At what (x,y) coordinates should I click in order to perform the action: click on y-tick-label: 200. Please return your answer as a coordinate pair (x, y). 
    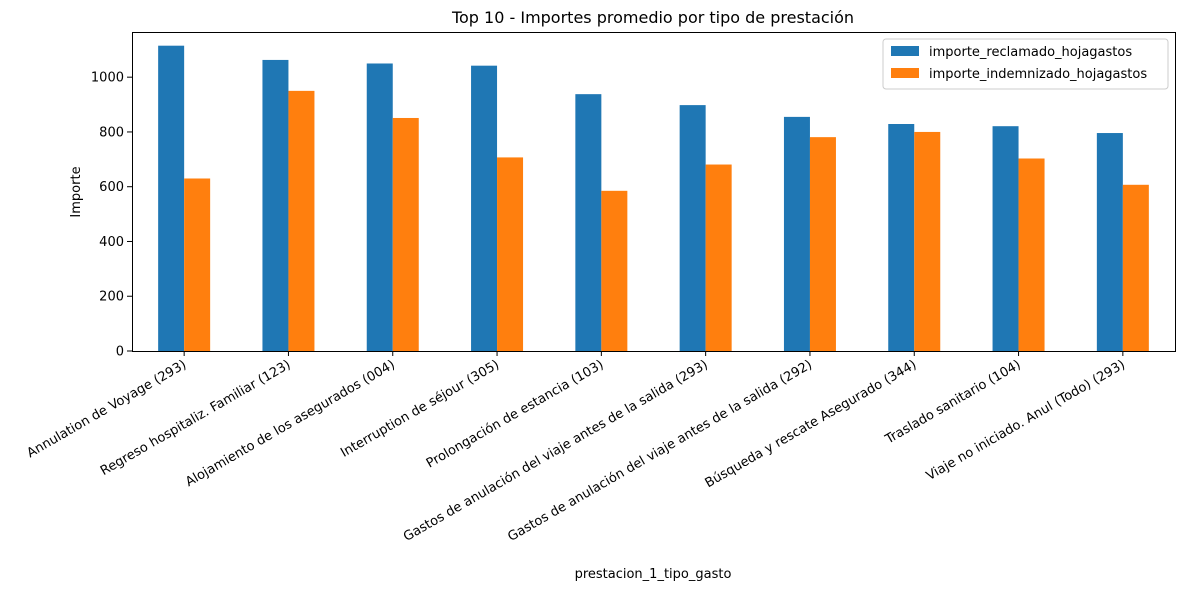
    Looking at the image, I should click on (111, 297).